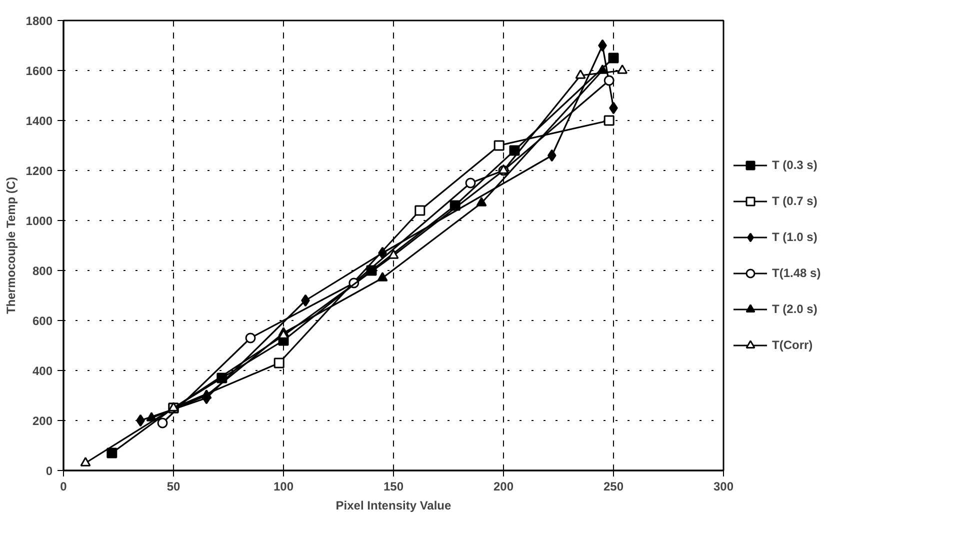  I want to click on x-tick-label: 200, so click(503, 487).